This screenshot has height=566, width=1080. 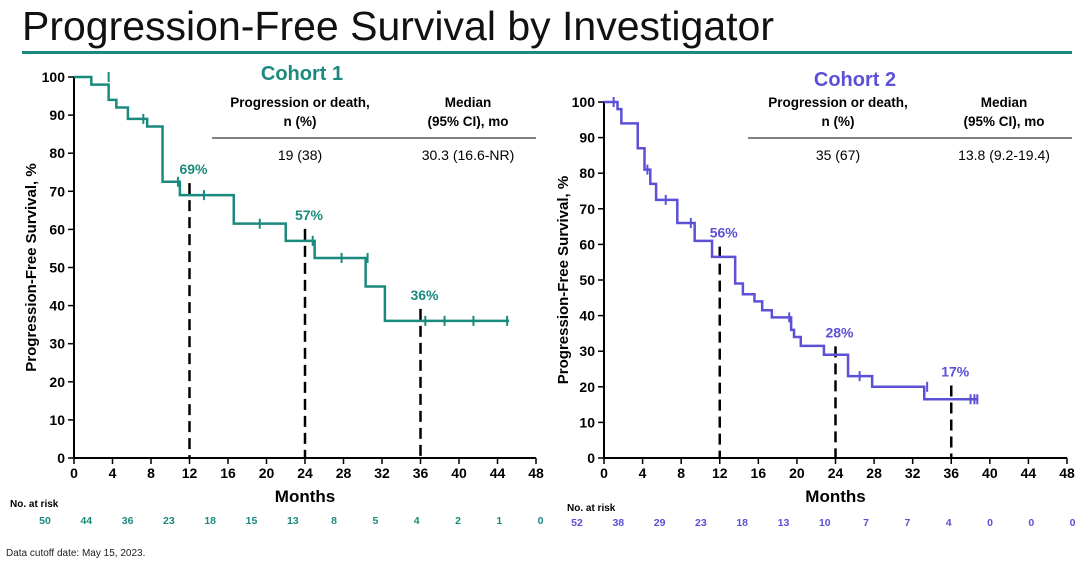 I want to click on c2-x-tick-label: 24, so click(x=836, y=473).